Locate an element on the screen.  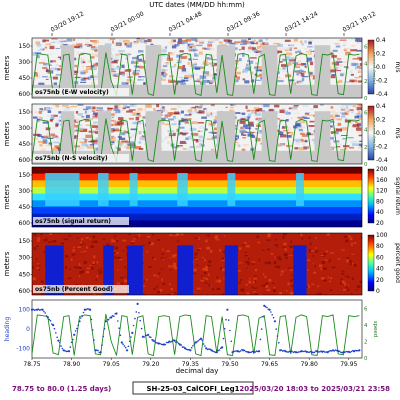
heatmap-field is located at coordinates (197, 264).